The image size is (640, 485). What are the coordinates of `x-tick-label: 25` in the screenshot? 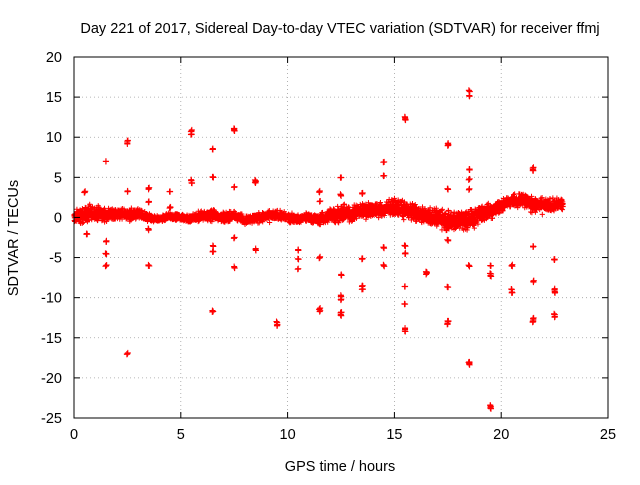 It's located at (608, 435).